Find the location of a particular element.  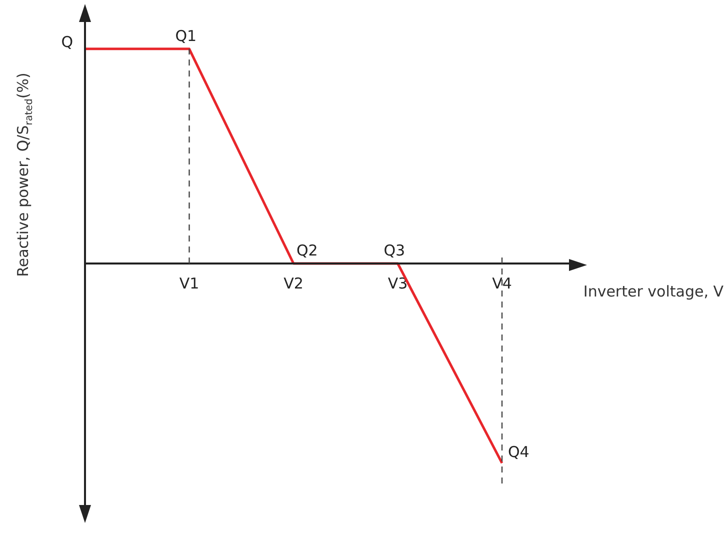

x-tick-label: V3 is located at coordinates (398, 283).